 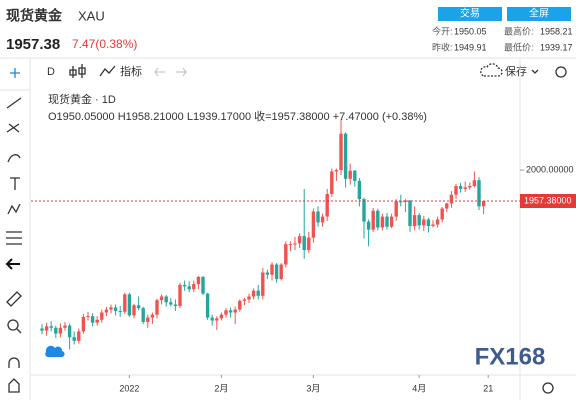 I want to click on save-dropdown, so click(x=535, y=71).